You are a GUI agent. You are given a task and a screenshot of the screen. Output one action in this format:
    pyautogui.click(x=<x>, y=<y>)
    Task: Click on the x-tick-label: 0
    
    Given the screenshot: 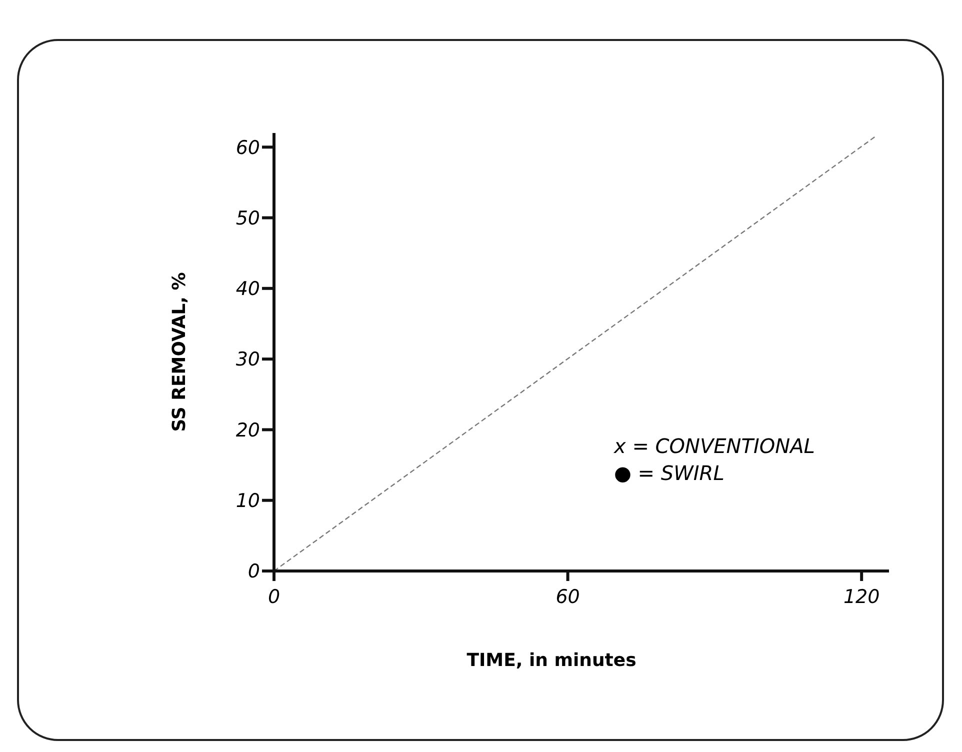 What is the action you would take?
    pyautogui.click(x=274, y=597)
    